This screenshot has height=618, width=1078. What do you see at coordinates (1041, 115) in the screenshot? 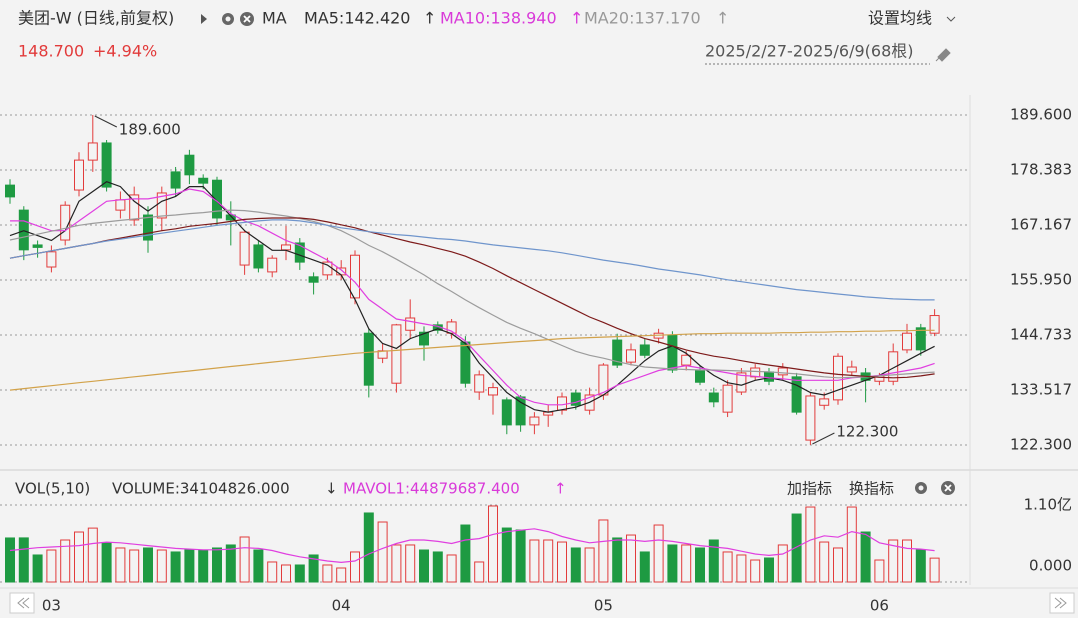
I see `y-tick-label: 189.600` at bounding box center [1041, 115].